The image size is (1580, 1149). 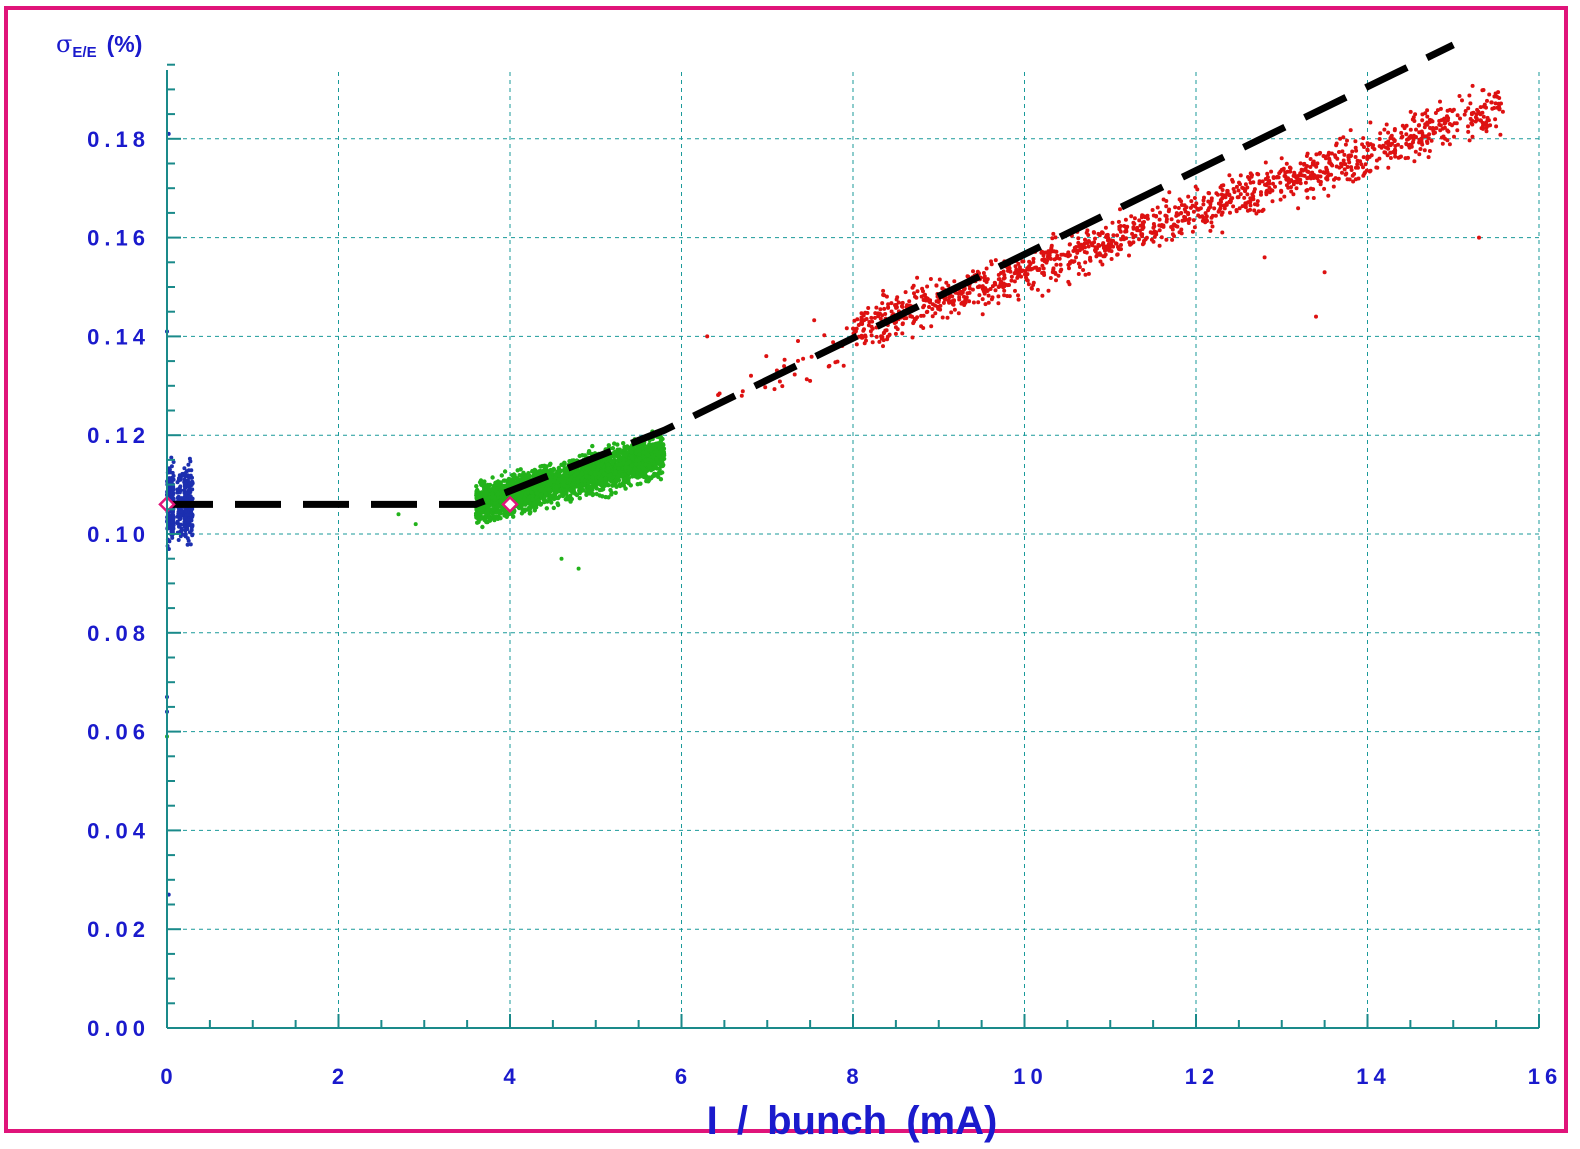 I want to click on y-axis-unit: (%), so click(x=125, y=44).